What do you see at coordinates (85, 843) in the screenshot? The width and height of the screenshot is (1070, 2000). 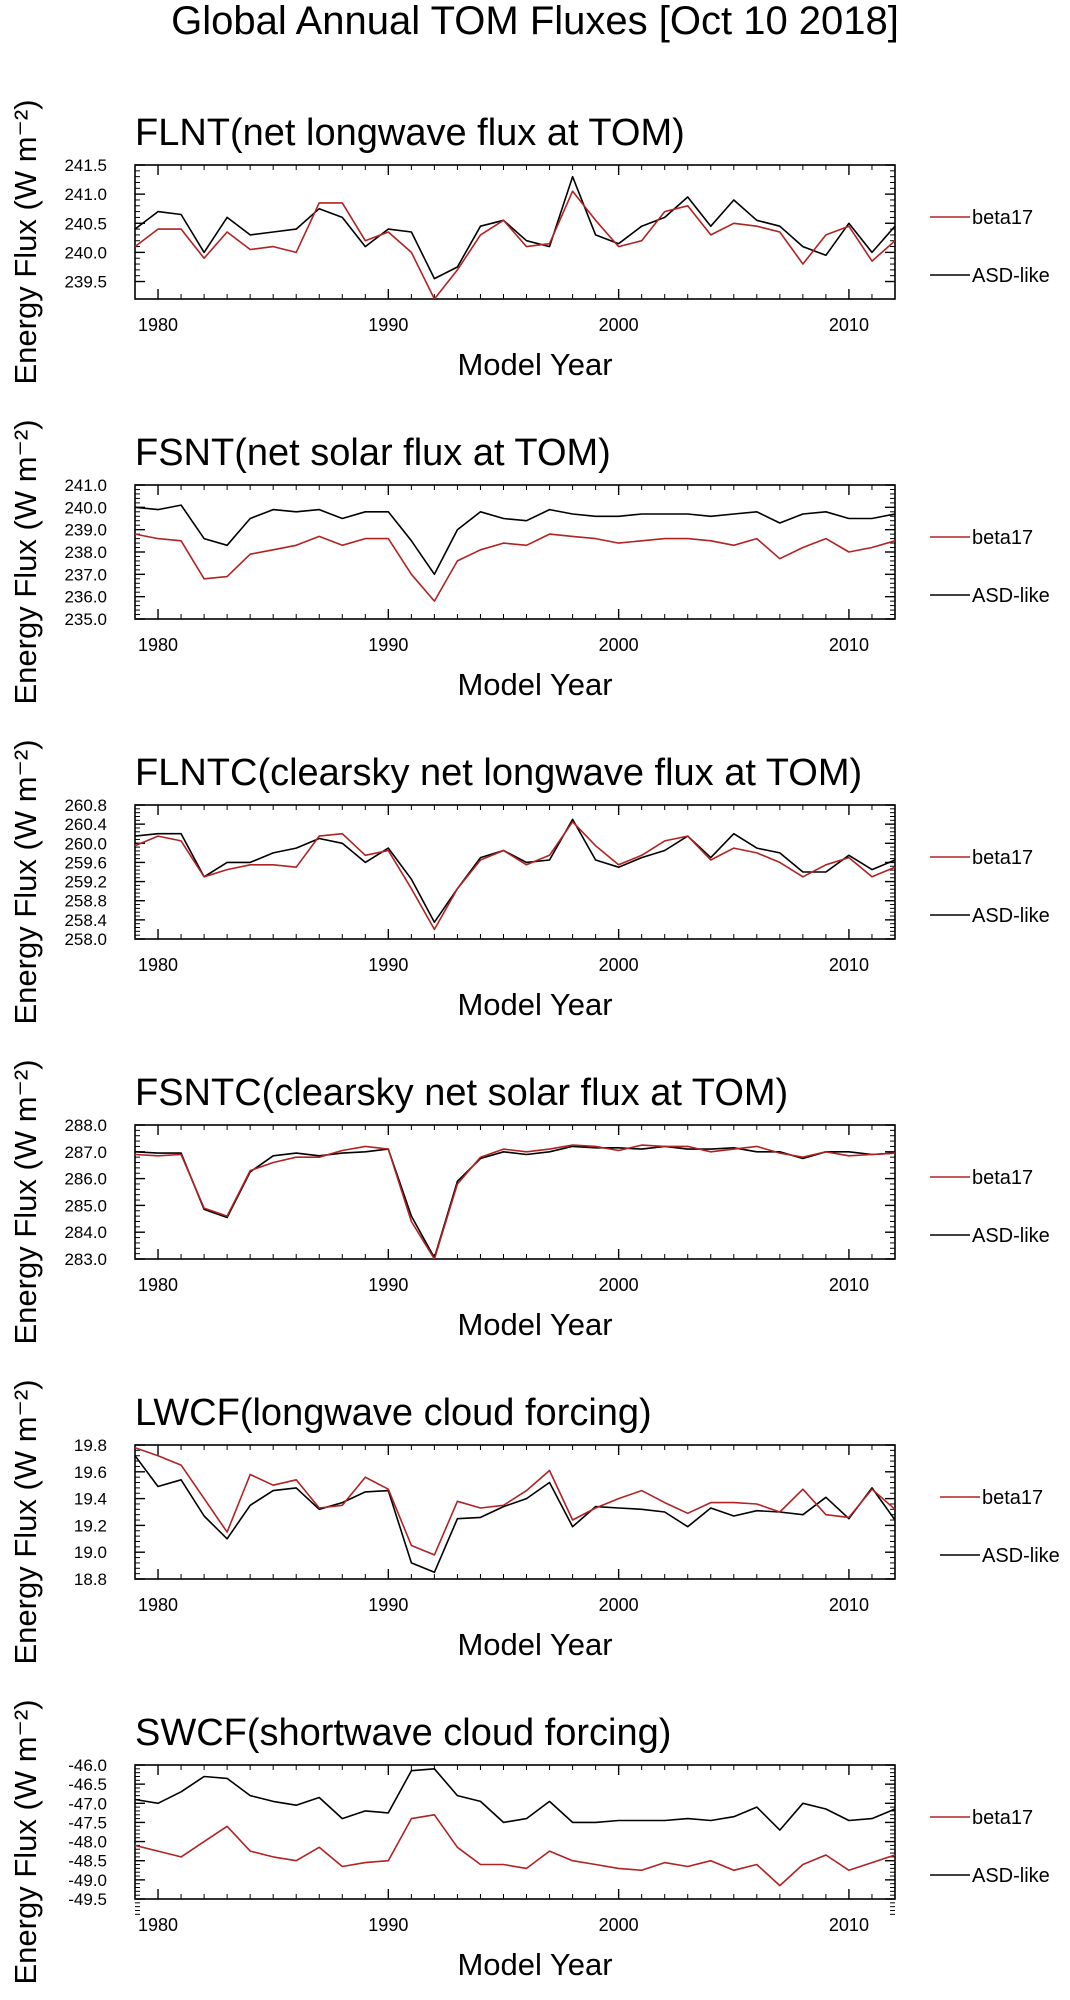 I see `y-tick-label: 260.0` at bounding box center [85, 843].